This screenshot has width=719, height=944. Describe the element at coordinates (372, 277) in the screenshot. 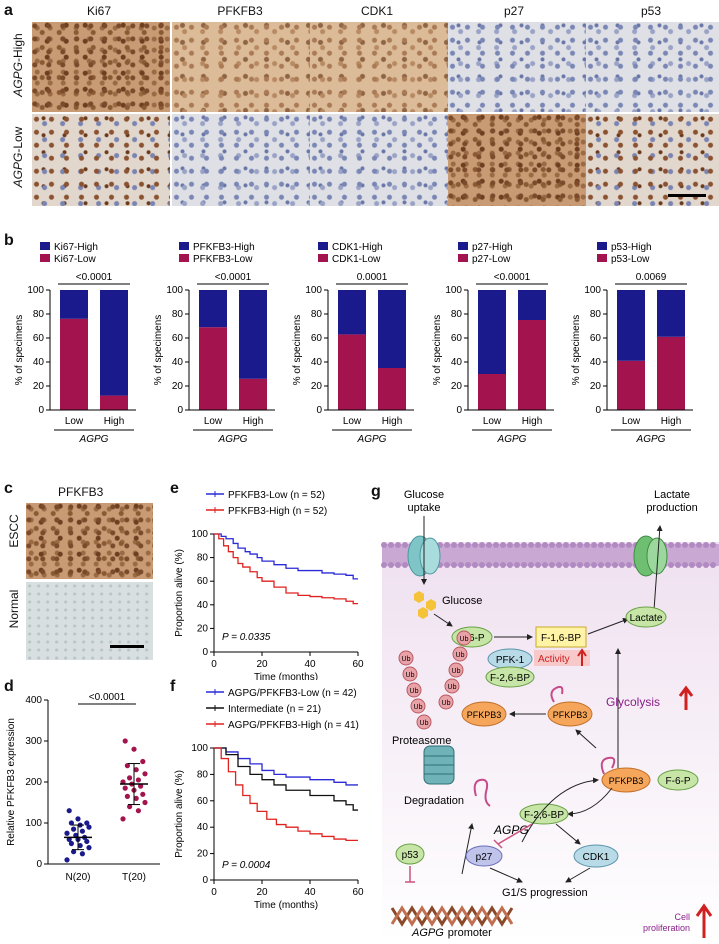

I see `pvalue-label: 0.0001` at that location.